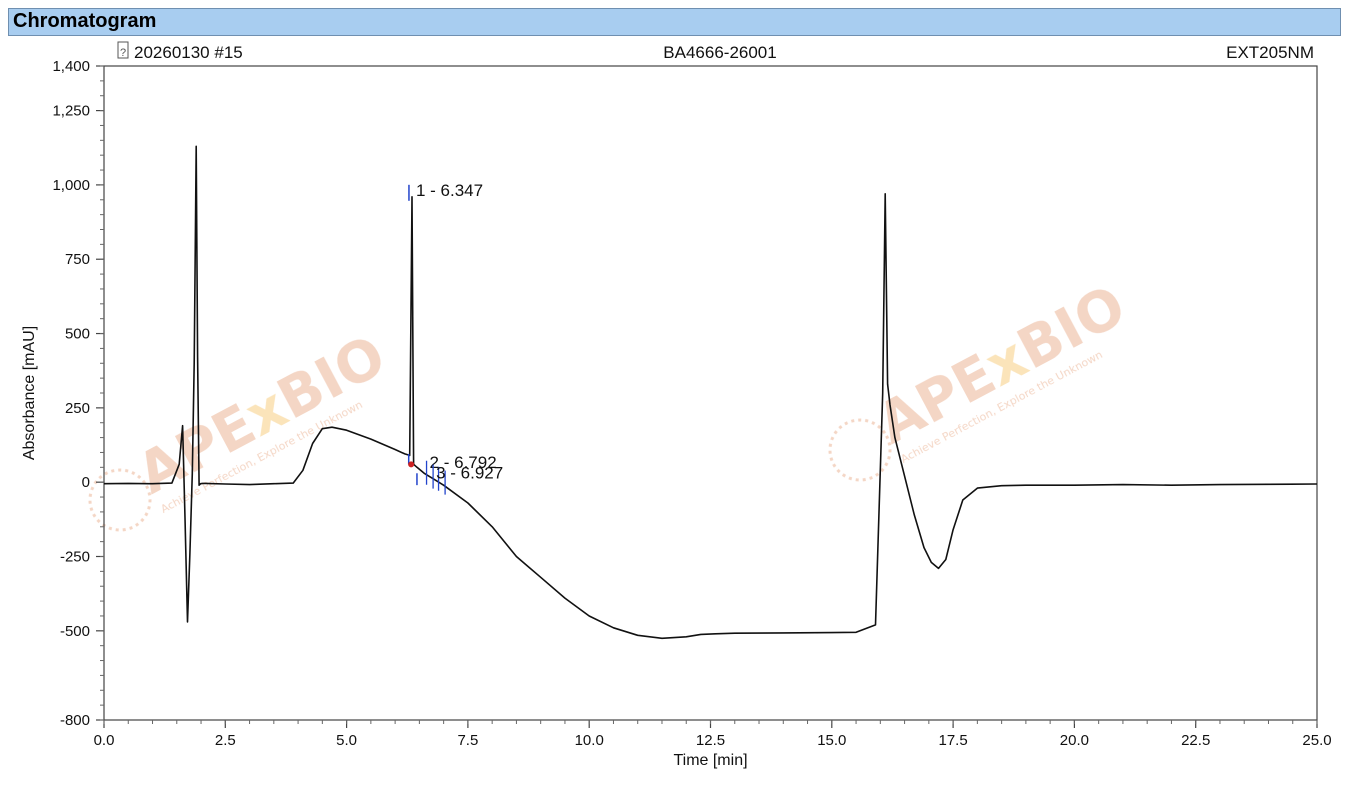  Describe the element at coordinates (225, 740) in the screenshot. I see `x-tick-label: 2.5` at that location.